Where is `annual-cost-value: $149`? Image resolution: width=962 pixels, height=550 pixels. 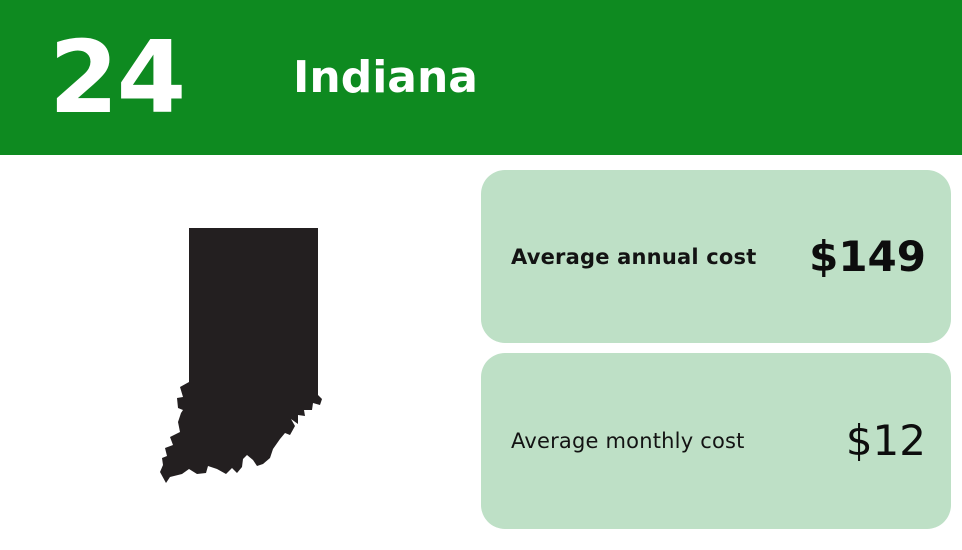 annual-cost-value: $149 is located at coordinates (867, 256).